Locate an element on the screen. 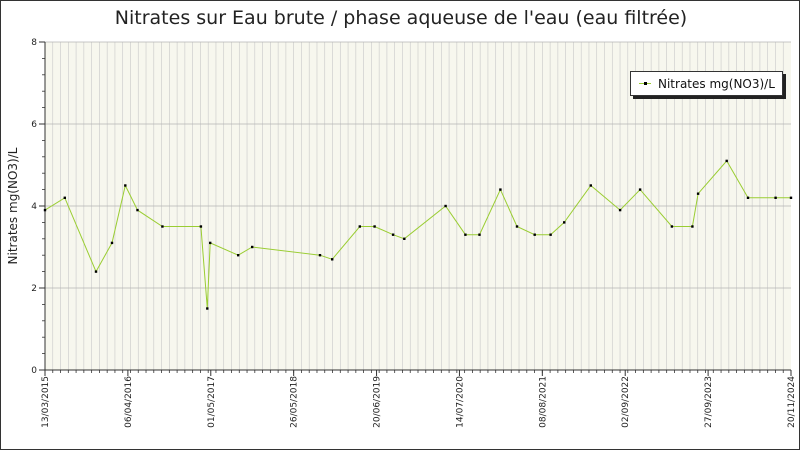  y-axis-label: Nitrates mg(NO3)/L is located at coordinates (13, 205).